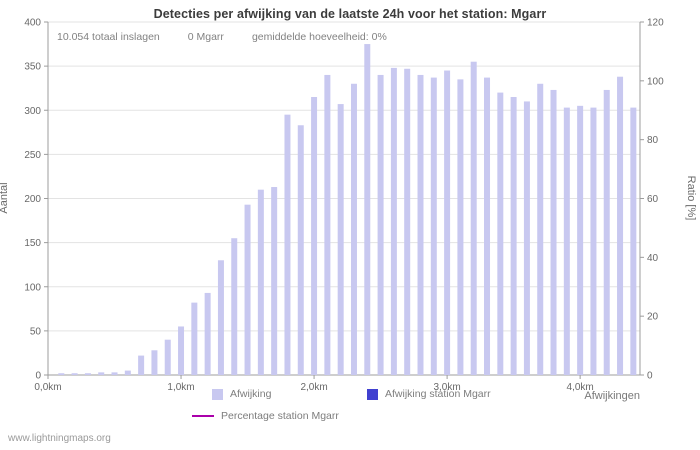 The image size is (700, 450). Describe the element at coordinates (36, 331) in the screenshot. I see `y-left-tick-label: 50` at that location.